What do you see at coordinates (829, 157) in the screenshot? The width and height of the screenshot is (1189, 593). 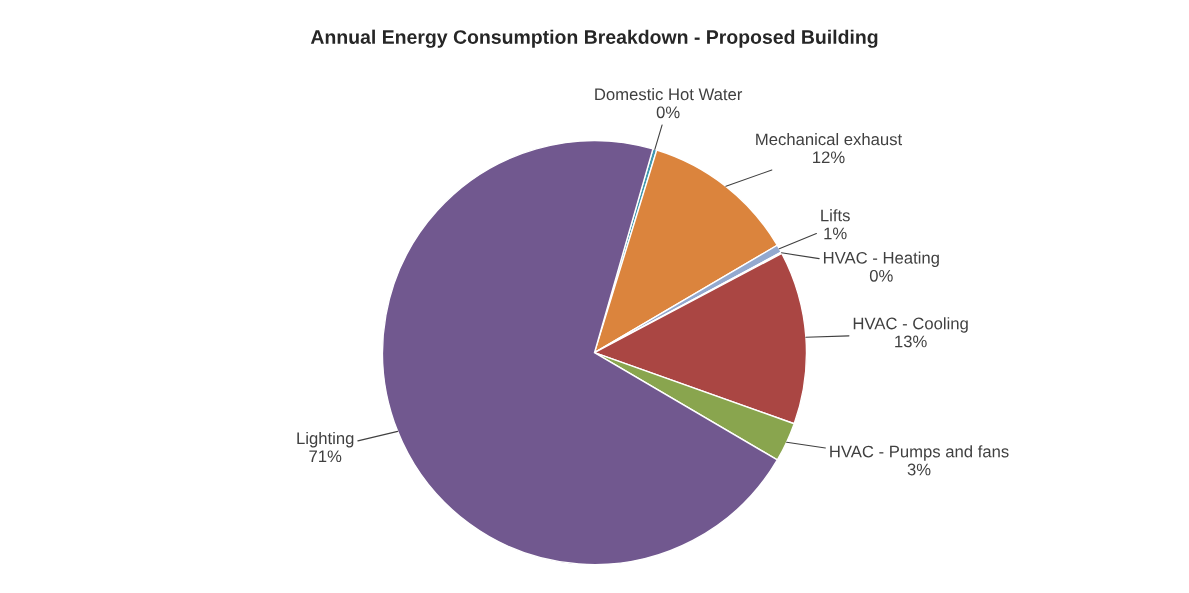 I see `data-label: 12%` at bounding box center [829, 157].